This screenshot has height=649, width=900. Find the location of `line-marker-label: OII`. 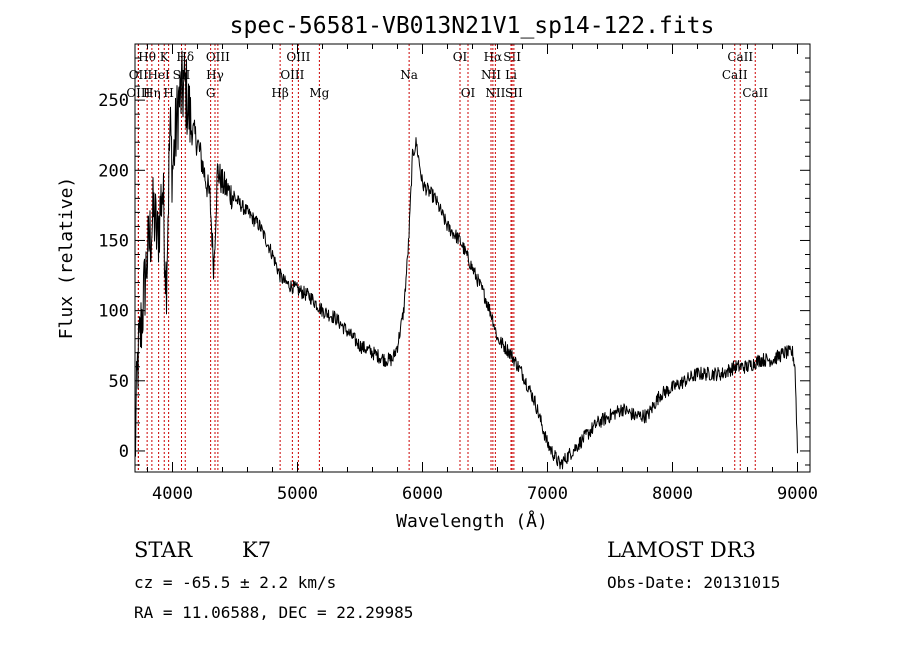

line-marker-label: OII is located at coordinates (139, 75).